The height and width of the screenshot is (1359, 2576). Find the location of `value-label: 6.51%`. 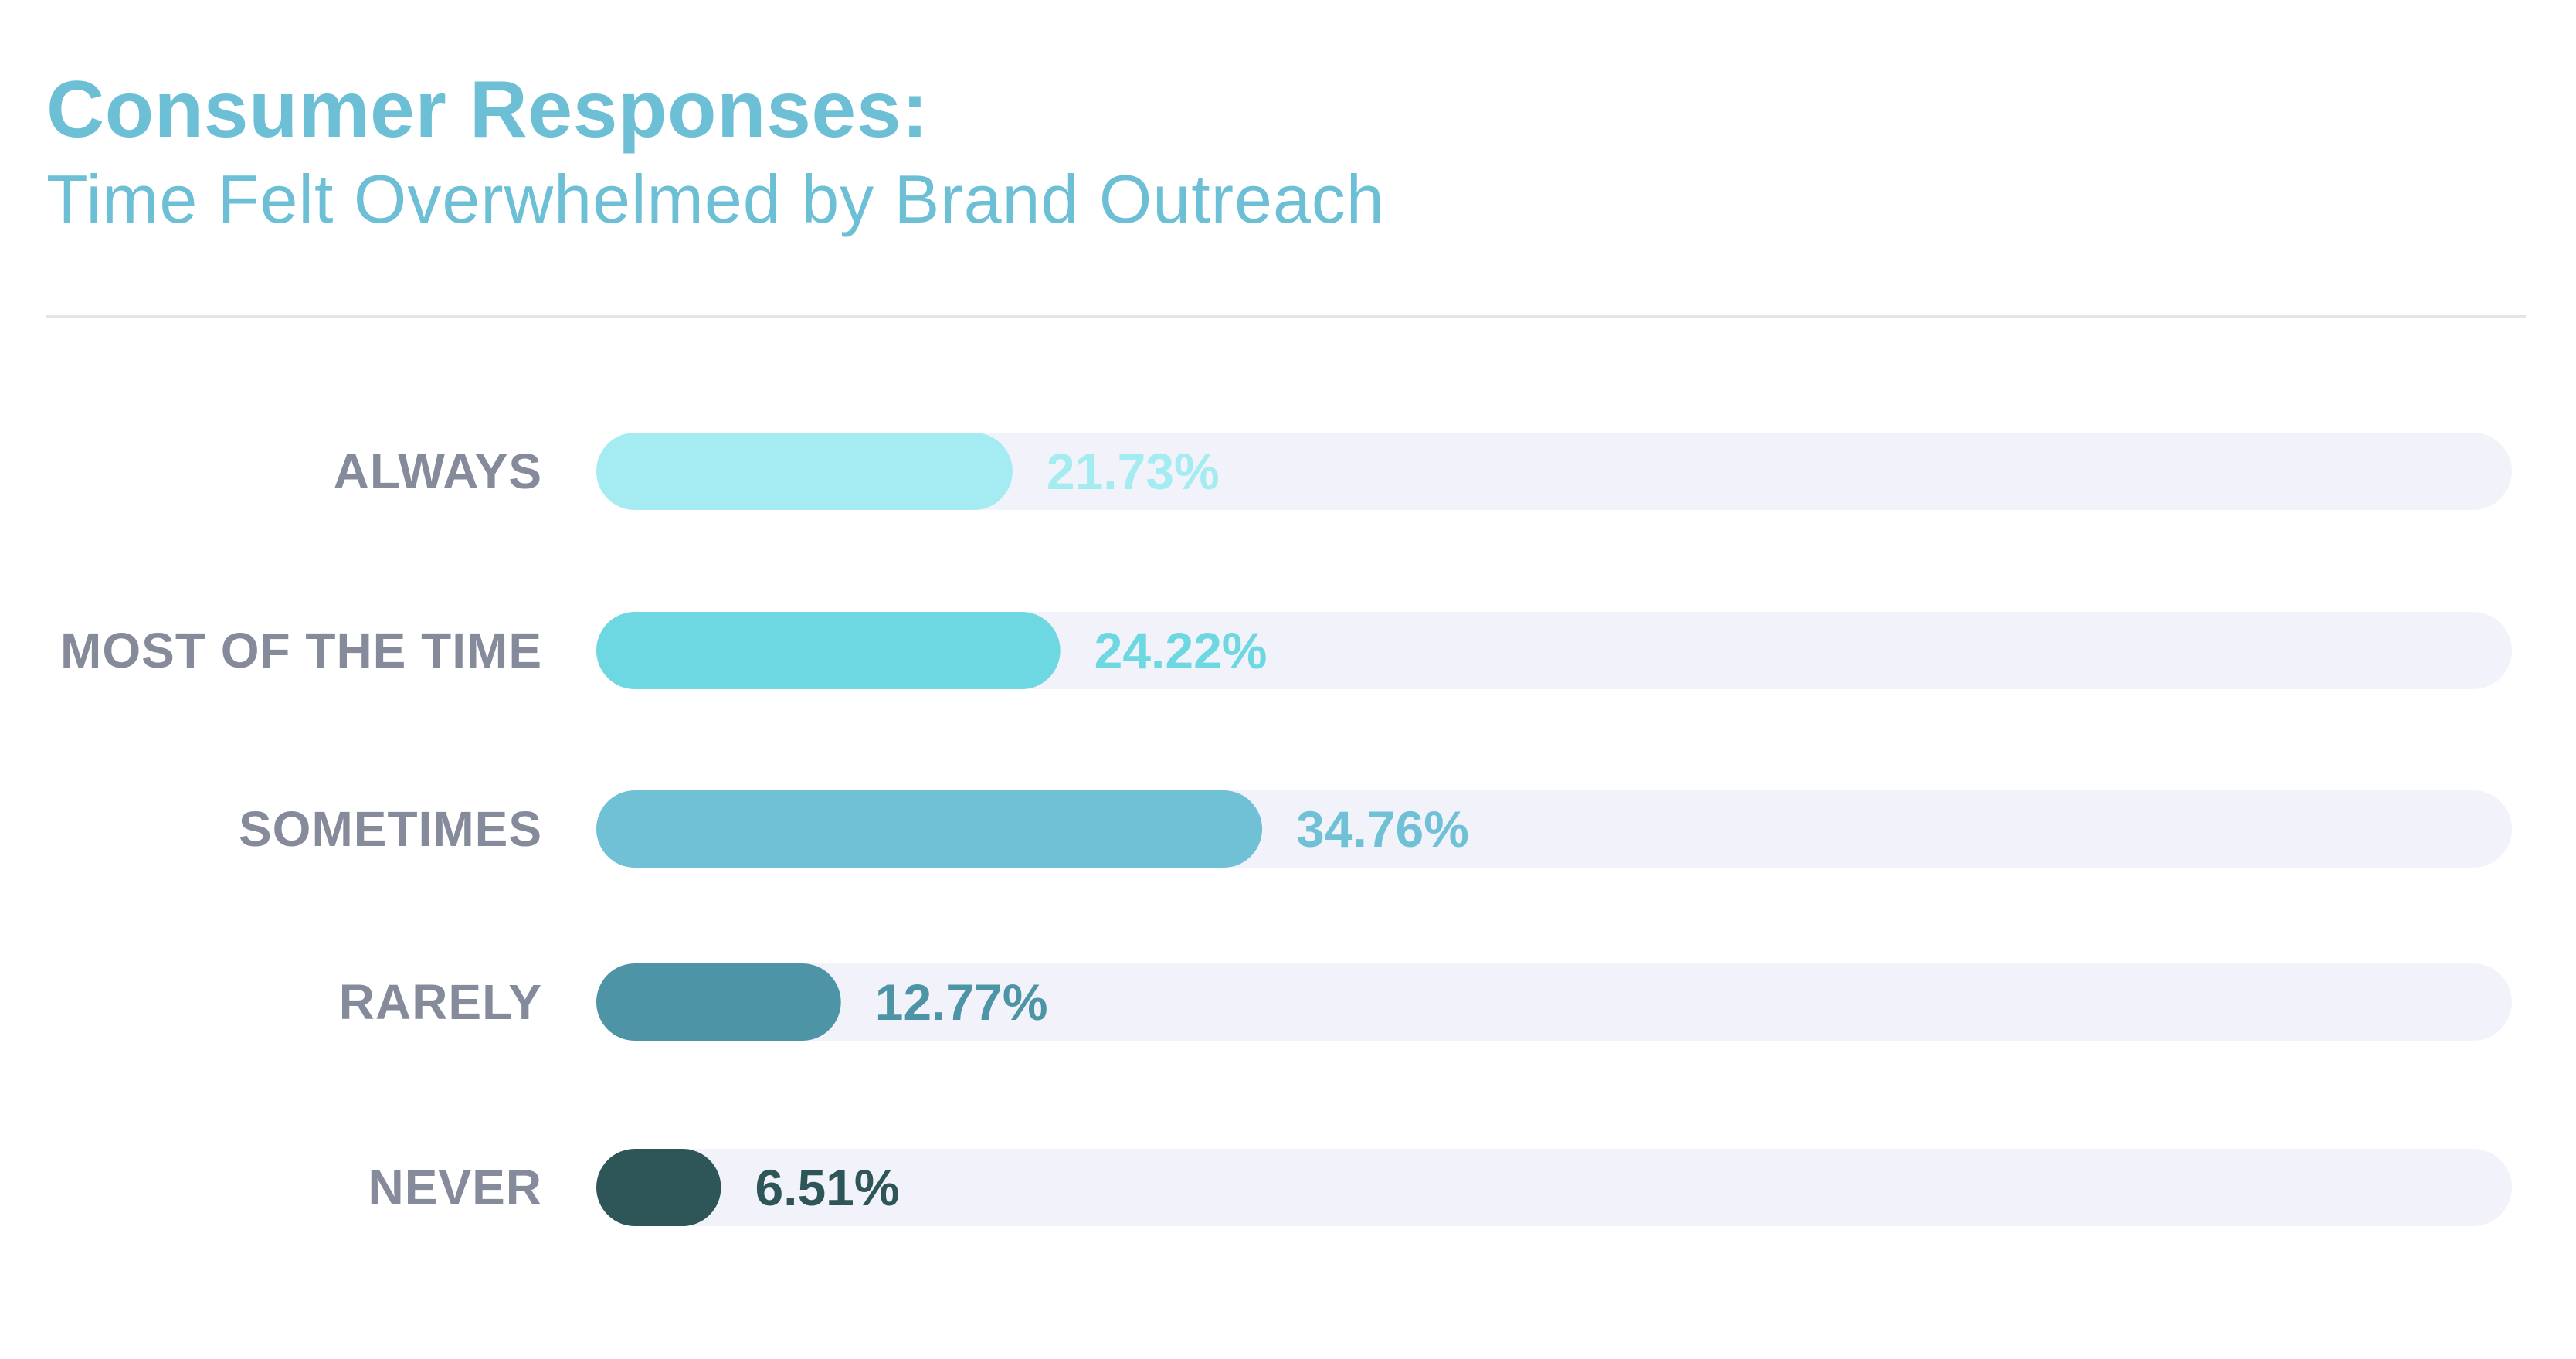

value-label: 6.51% is located at coordinates (827, 1187).